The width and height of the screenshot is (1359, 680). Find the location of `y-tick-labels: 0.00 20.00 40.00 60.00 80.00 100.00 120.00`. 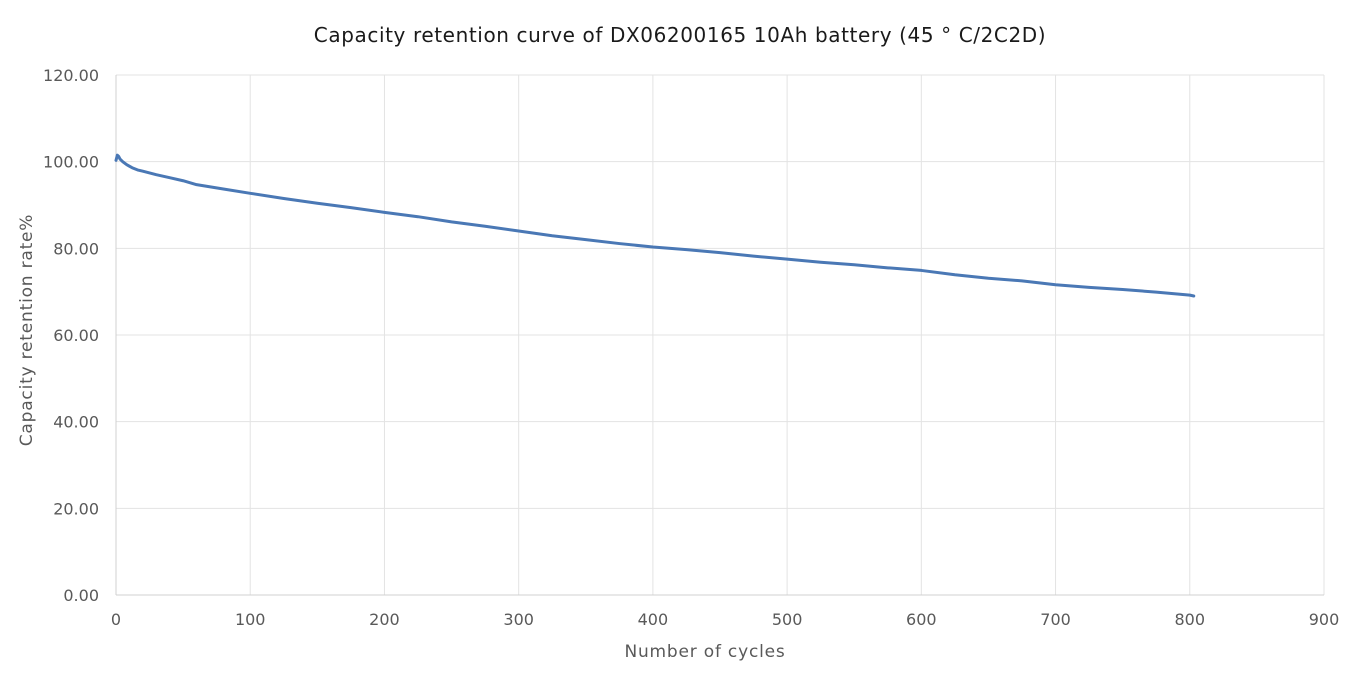

y-tick-labels: 0.00 20.00 40.00 60.00 80.00 100.00 120.00 is located at coordinates (71, 335).